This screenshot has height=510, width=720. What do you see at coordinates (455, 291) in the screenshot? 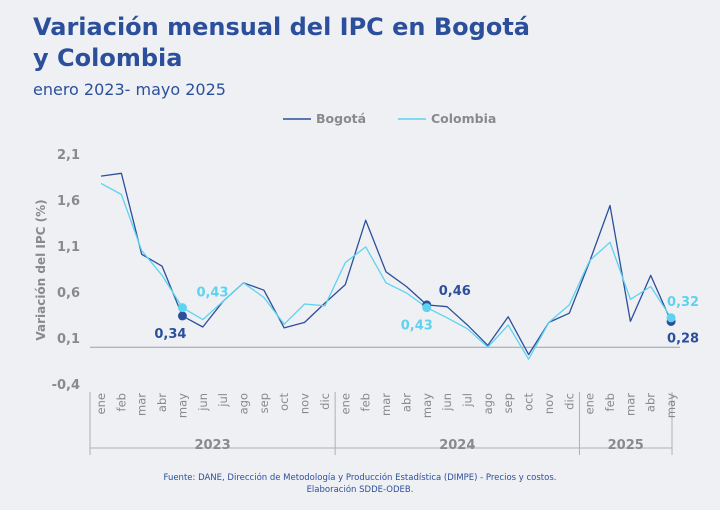
I see `data-label: 0,46` at bounding box center [455, 291].